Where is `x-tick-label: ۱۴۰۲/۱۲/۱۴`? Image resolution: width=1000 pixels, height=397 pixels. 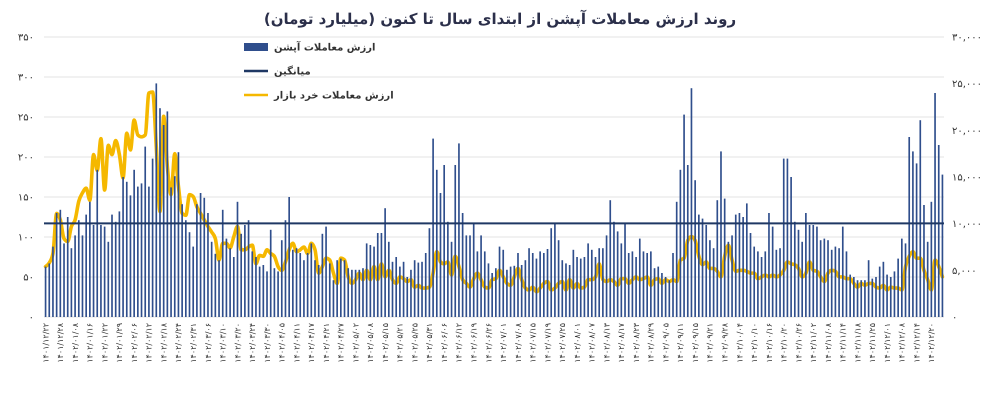
x-tick-label: ۱۴۰۲/۱۲/۱۴ is located at coordinates (917, 343).